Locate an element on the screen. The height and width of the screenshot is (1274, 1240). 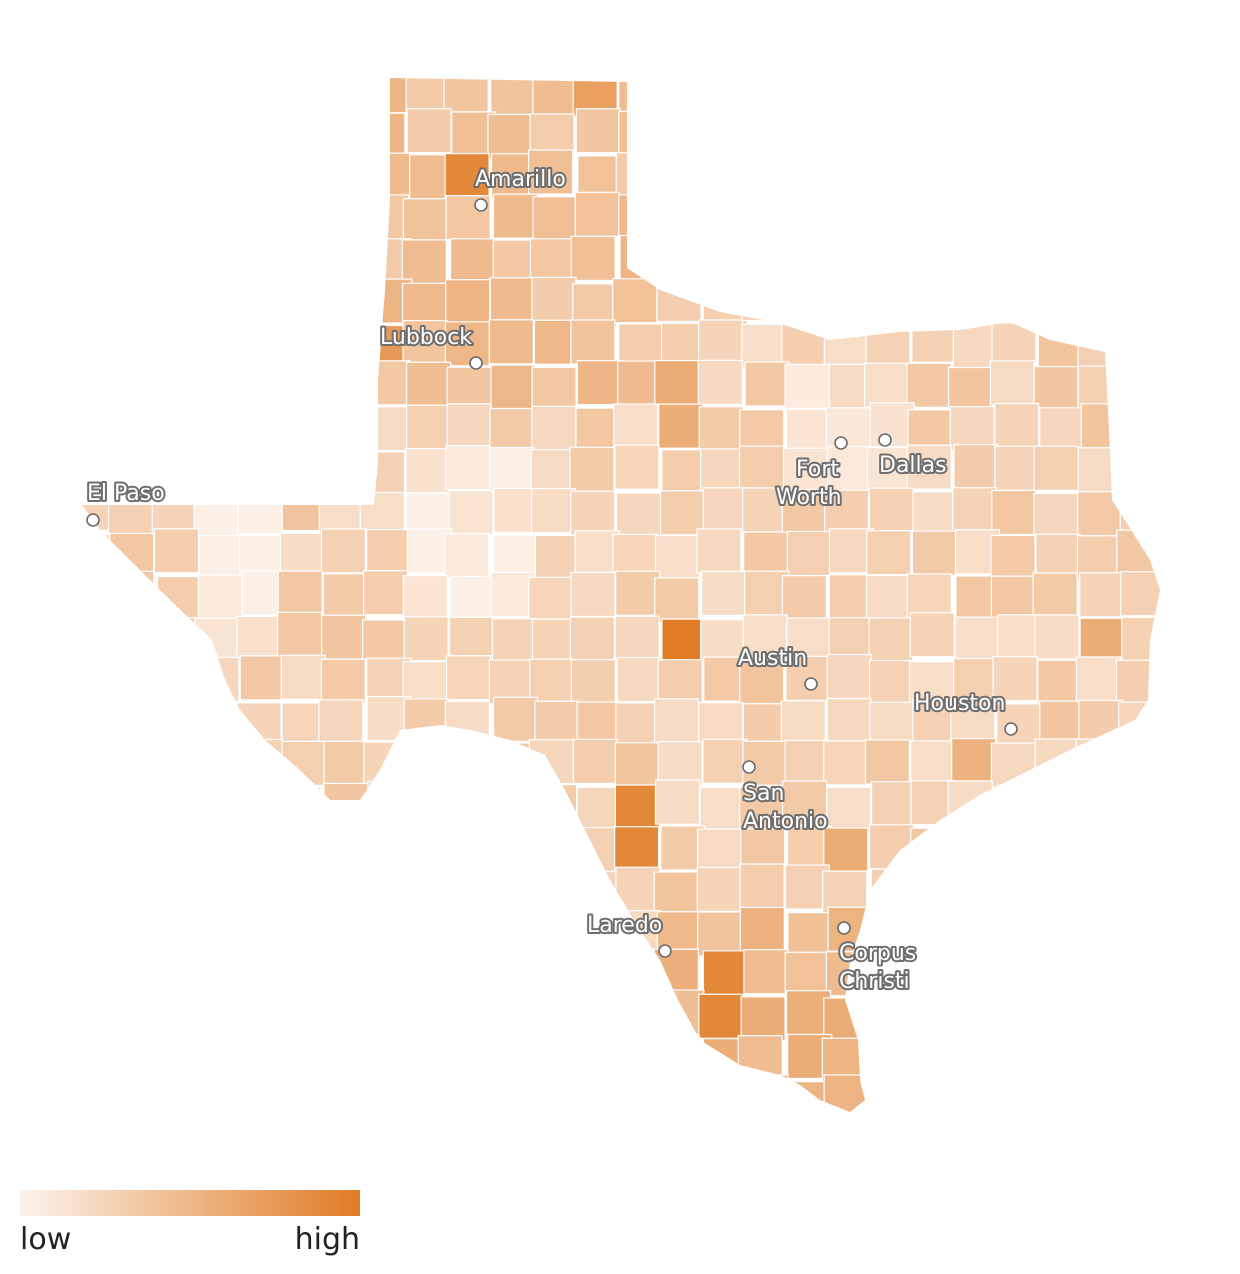
city-lubbock: Lubbock is located at coordinates (430, 346).